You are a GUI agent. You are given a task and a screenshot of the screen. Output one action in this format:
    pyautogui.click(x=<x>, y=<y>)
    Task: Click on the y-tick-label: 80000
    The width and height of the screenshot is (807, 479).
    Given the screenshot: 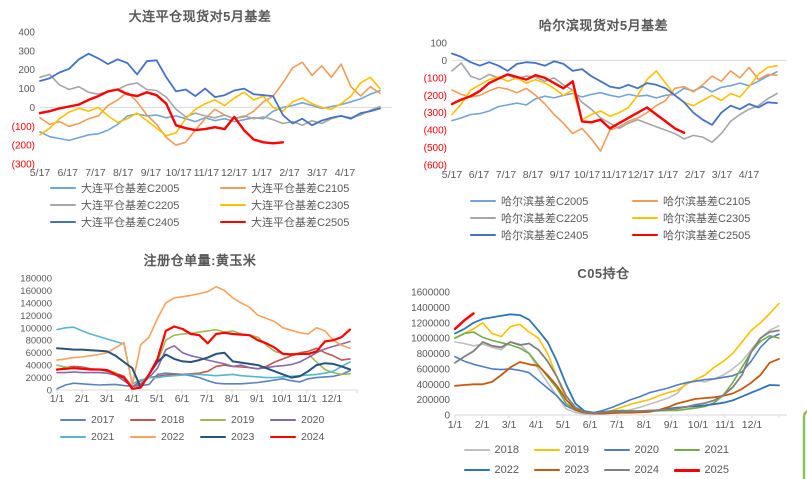 What is the action you would take?
    pyautogui.click(x=39, y=341)
    